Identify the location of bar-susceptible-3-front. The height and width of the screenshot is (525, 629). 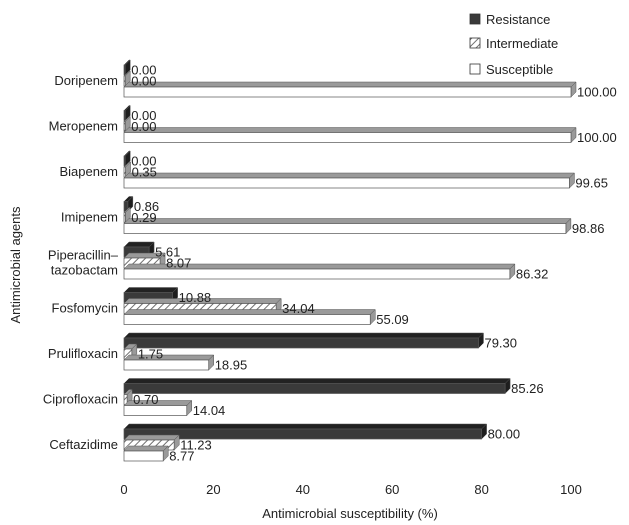
(345, 228).